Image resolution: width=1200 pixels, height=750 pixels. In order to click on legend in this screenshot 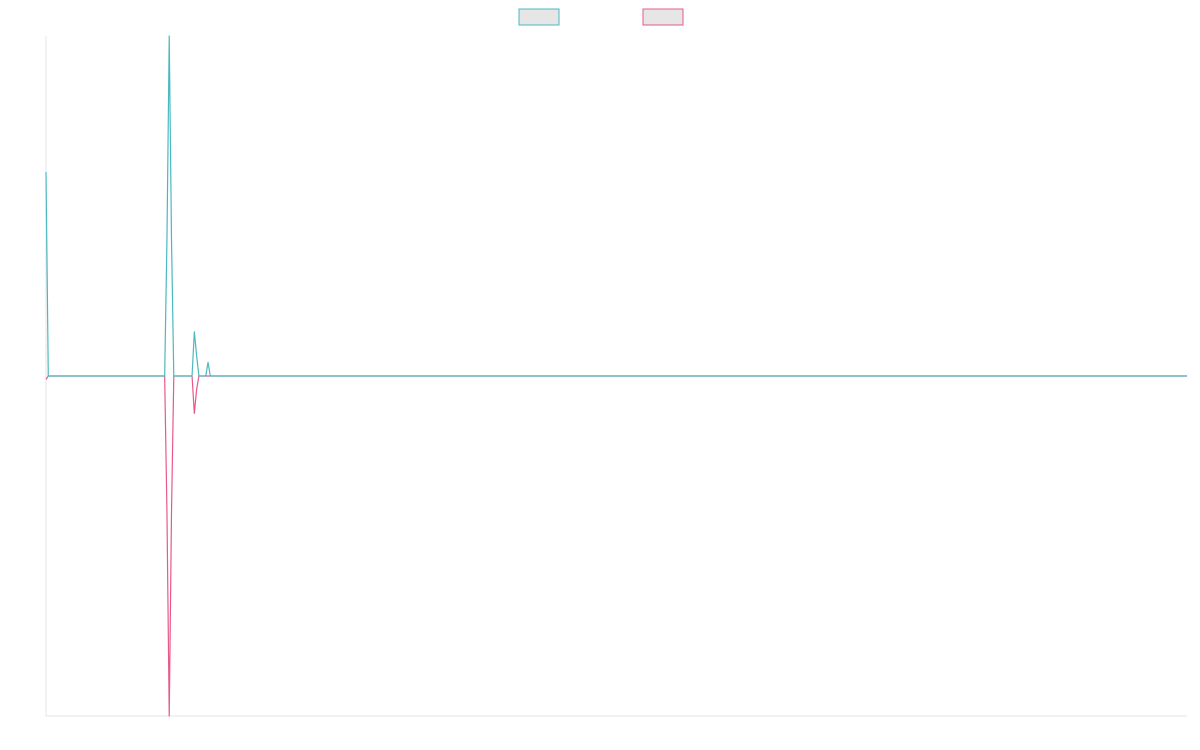, I will do `click(601, 17)`.